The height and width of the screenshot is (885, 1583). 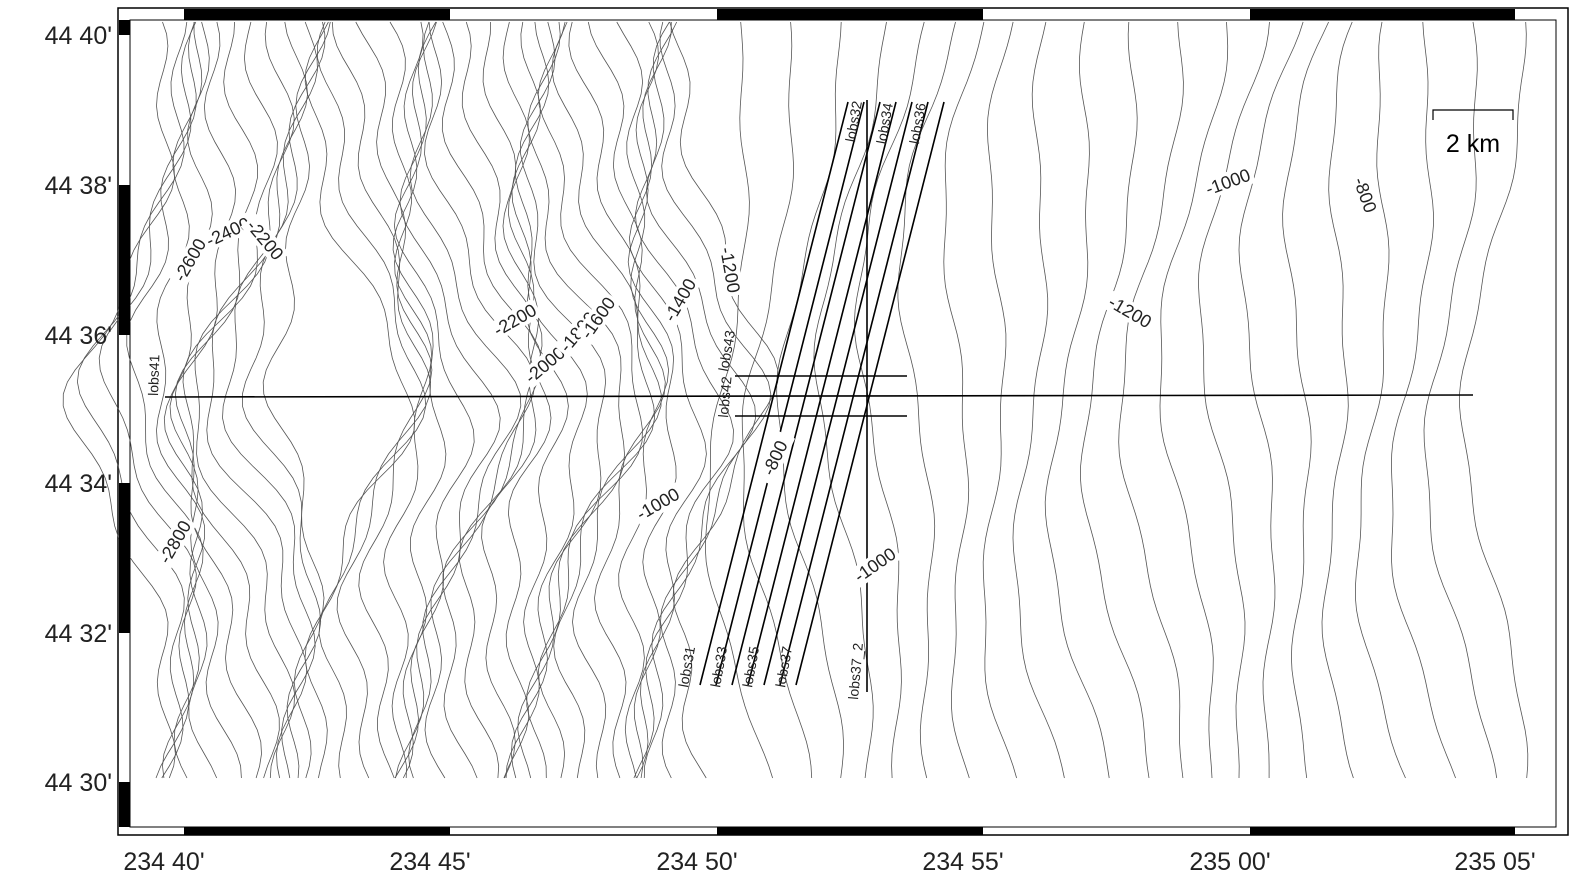 What do you see at coordinates (855, 671) in the screenshot?
I see `line-label: lobs37_2` at bounding box center [855, 671].